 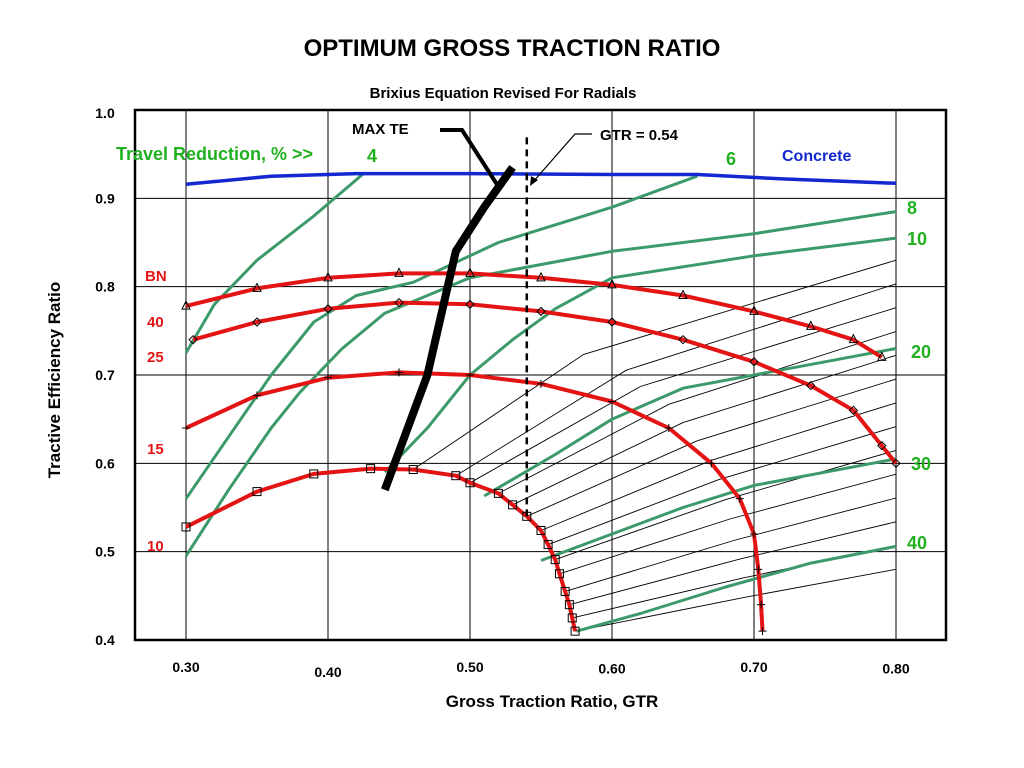 What do you see at coordinates (917, 543) in the screenshot?
I see `tr-label-40: 40` at bounding box center [917, 543].